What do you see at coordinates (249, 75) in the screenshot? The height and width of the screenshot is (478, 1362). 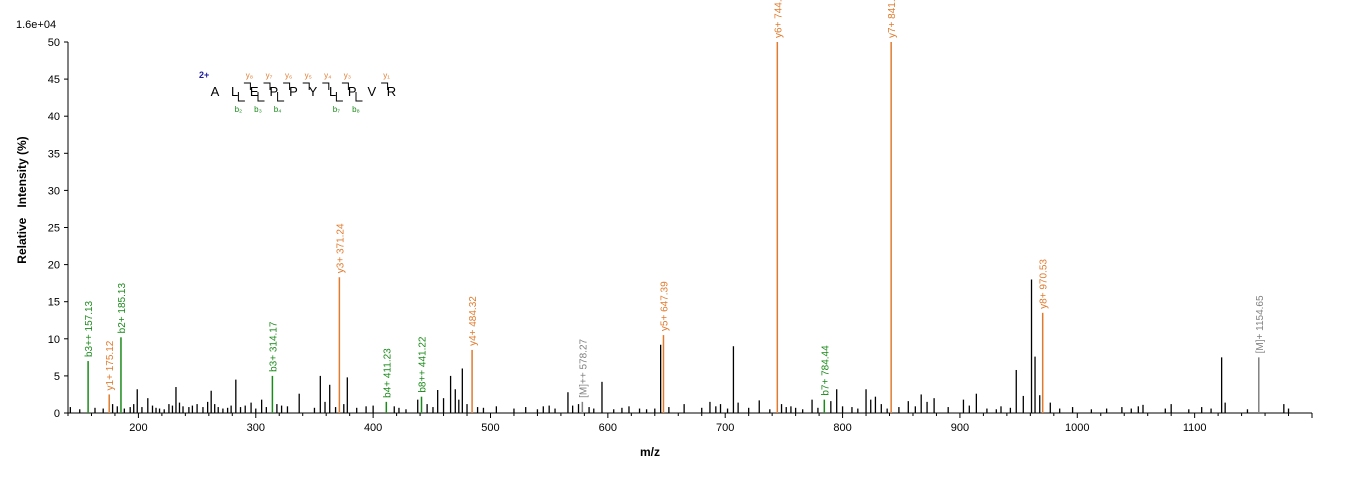 I see `y-fragment-label: y₈` at bounding box center [249, 75].